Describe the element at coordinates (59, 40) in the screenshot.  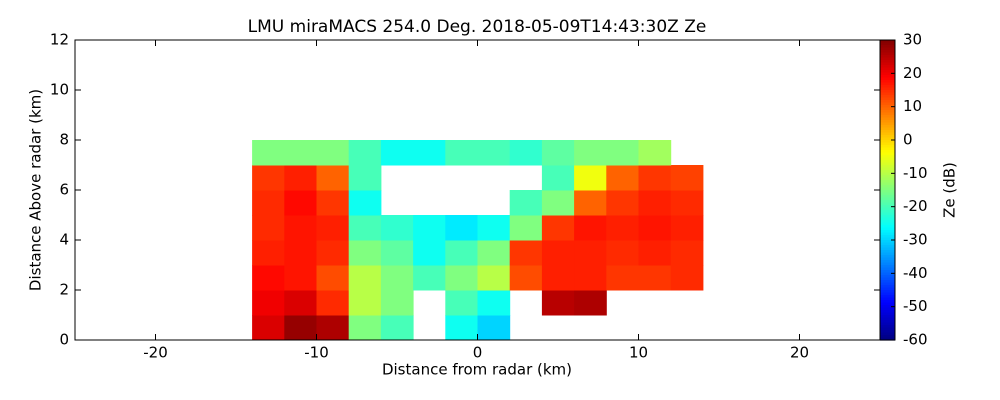
I see `y-tick-label: 12` at that location.